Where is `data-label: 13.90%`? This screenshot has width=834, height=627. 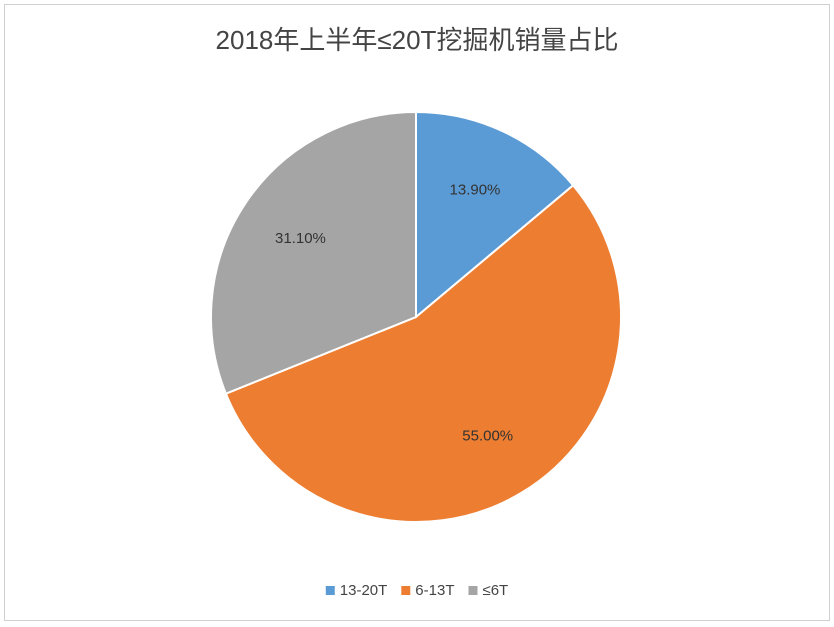 data-label: 13.90% is located at coordinates (475, 190).